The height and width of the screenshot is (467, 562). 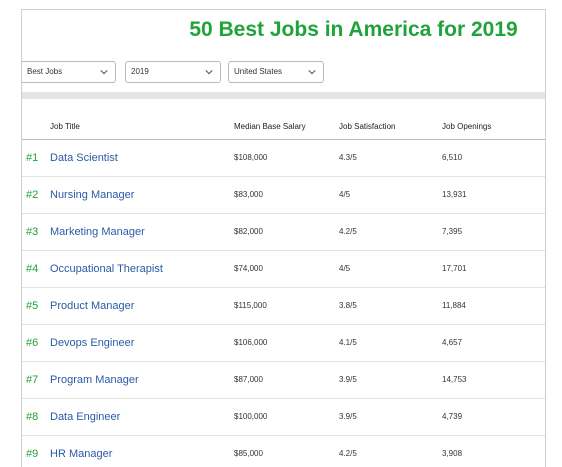 What do you see at coordinates (348, 342) in the screenshot?
I see `satisfaction-value: 4.1/5` at bounding box center [348, 342].